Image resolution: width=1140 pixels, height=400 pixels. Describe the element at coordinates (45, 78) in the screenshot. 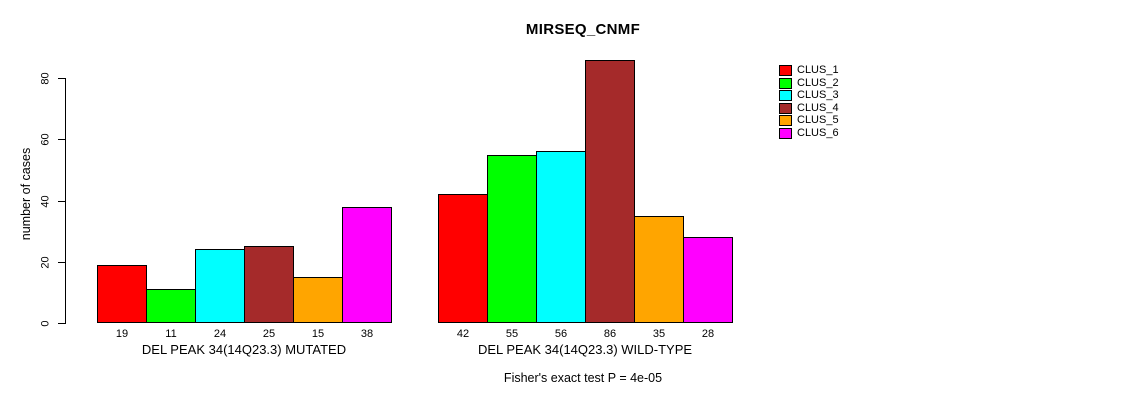

I see `y-tick-label: 80` at that location.